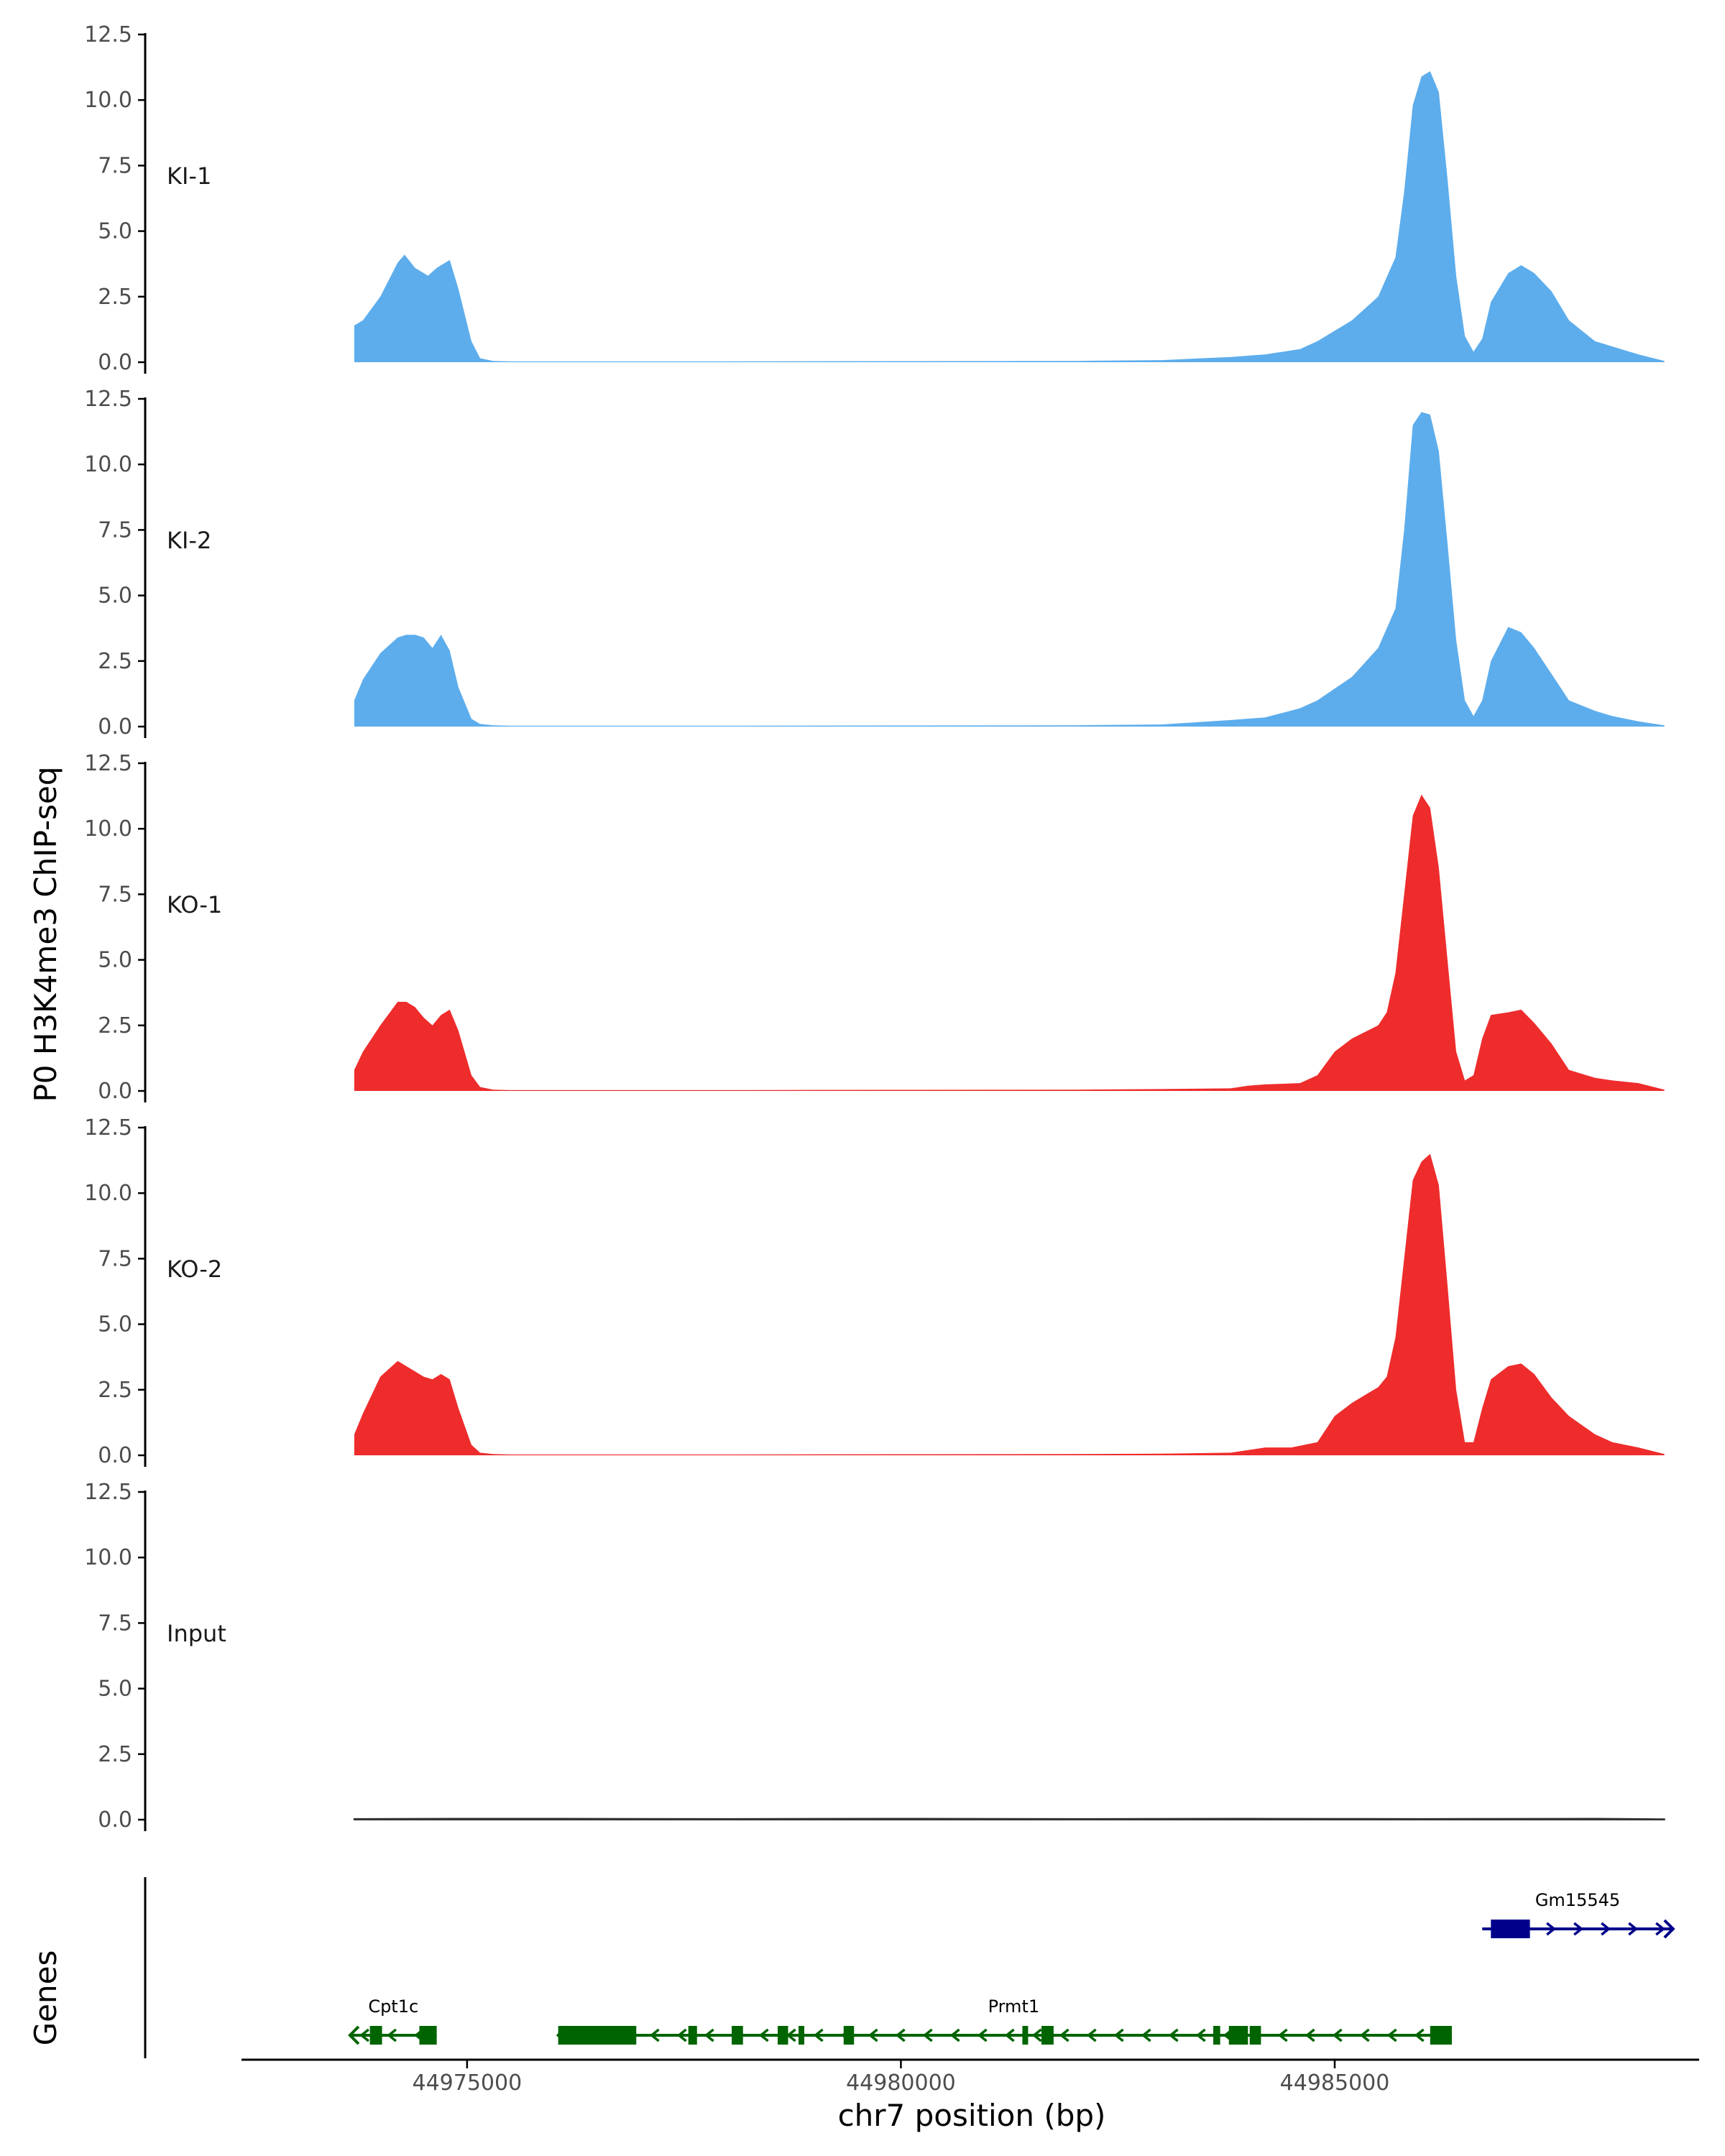  What do you see at coordinates (1578, 1914) in the screenshot?
I see `gene-gm15545: Gm15545` at bounding box center [1578, 1914].